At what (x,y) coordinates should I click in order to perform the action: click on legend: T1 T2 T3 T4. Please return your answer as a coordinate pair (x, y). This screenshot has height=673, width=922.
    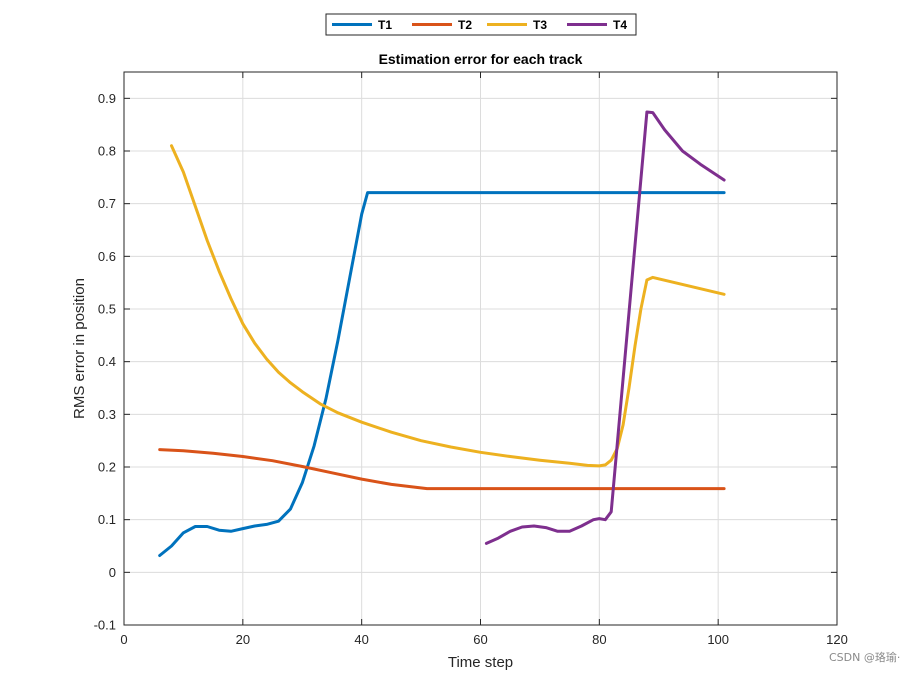
    Looking at the image, I should click on (481, 24).